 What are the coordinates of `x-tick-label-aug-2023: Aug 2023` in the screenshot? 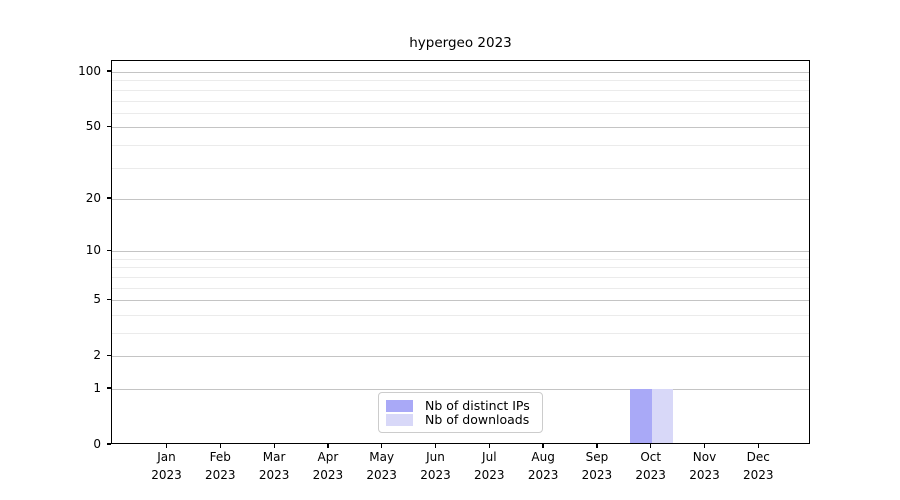 It's located at (543, 466).